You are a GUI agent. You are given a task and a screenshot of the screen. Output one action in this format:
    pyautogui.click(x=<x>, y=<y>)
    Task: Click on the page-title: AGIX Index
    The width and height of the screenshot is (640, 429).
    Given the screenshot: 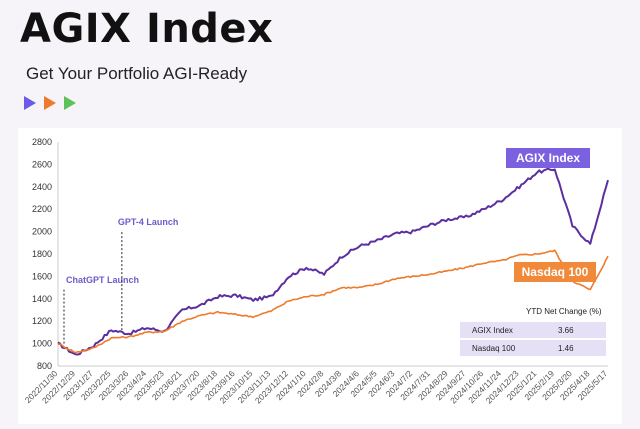 What is the action you would take?
    pyautogui.click(x=147, y=29)
    